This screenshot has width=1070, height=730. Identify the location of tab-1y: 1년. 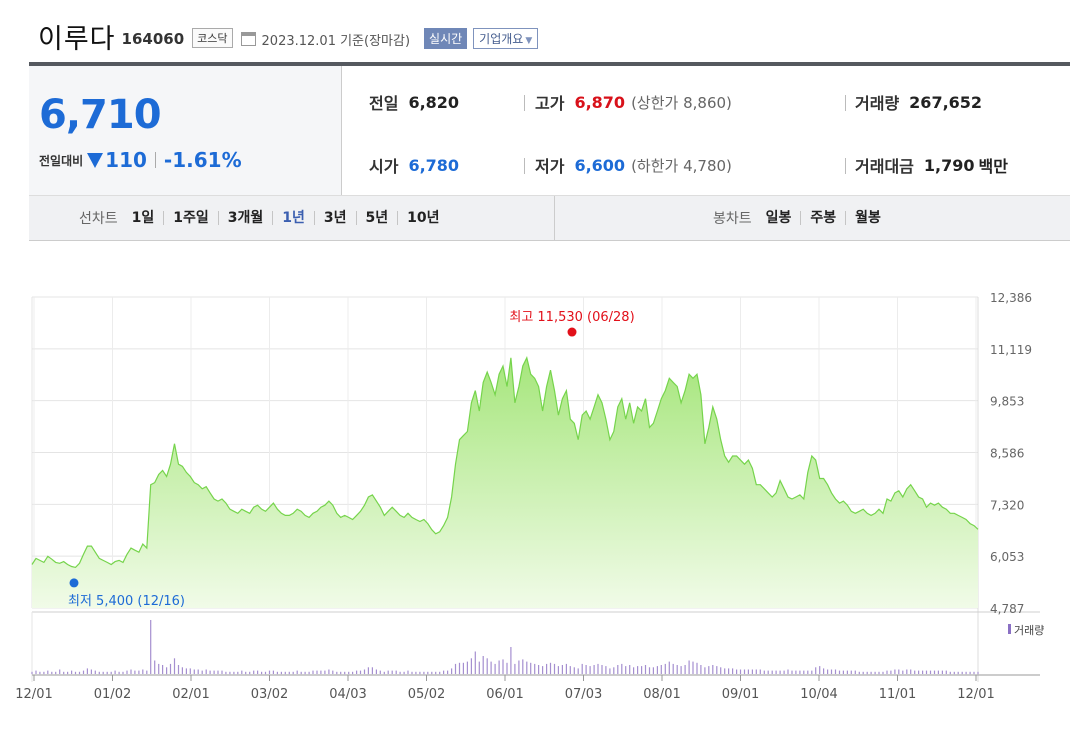
(293, 218).